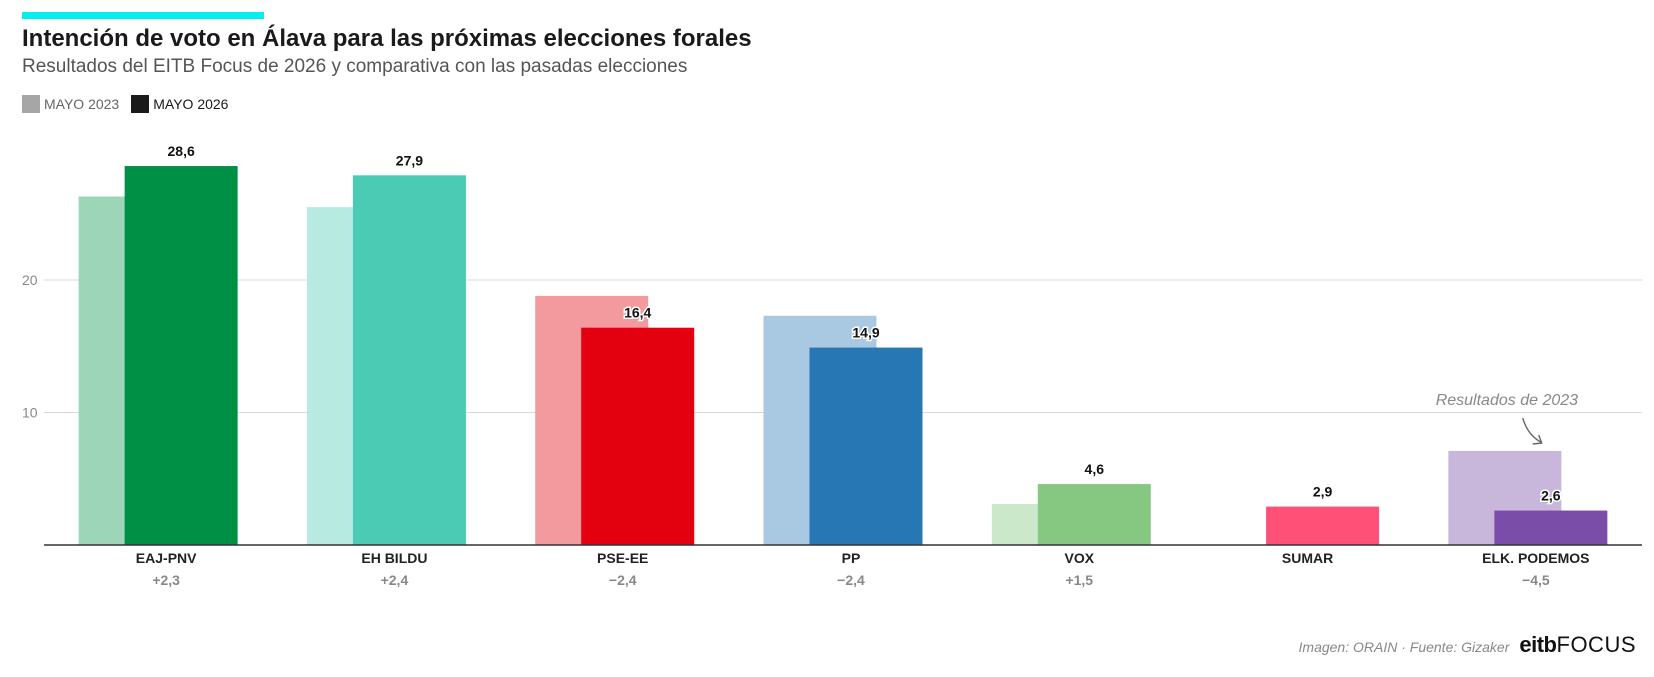  Describe the element at coordinates (1094, 514) in the screenshot. I see `bar-2026-vox` at that location.